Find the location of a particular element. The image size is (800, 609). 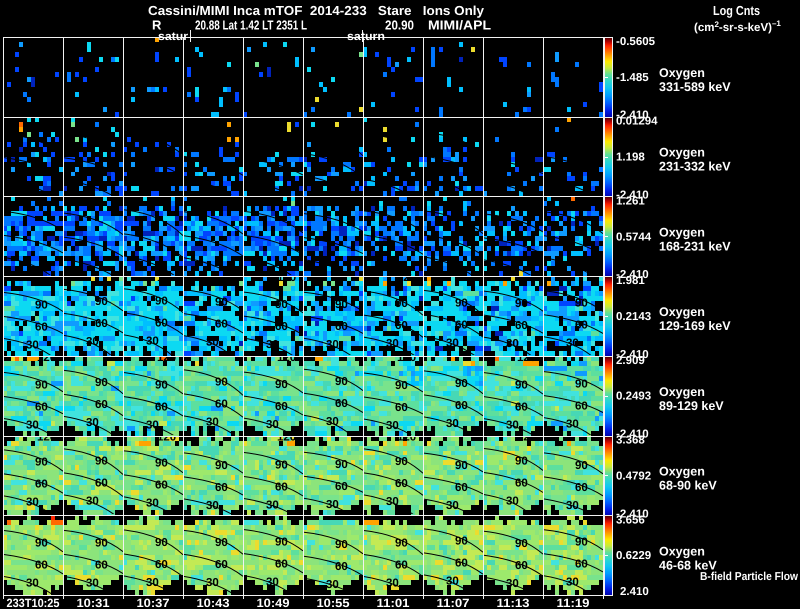

svg-text: 3.656 is located at coordinates (630, 520).